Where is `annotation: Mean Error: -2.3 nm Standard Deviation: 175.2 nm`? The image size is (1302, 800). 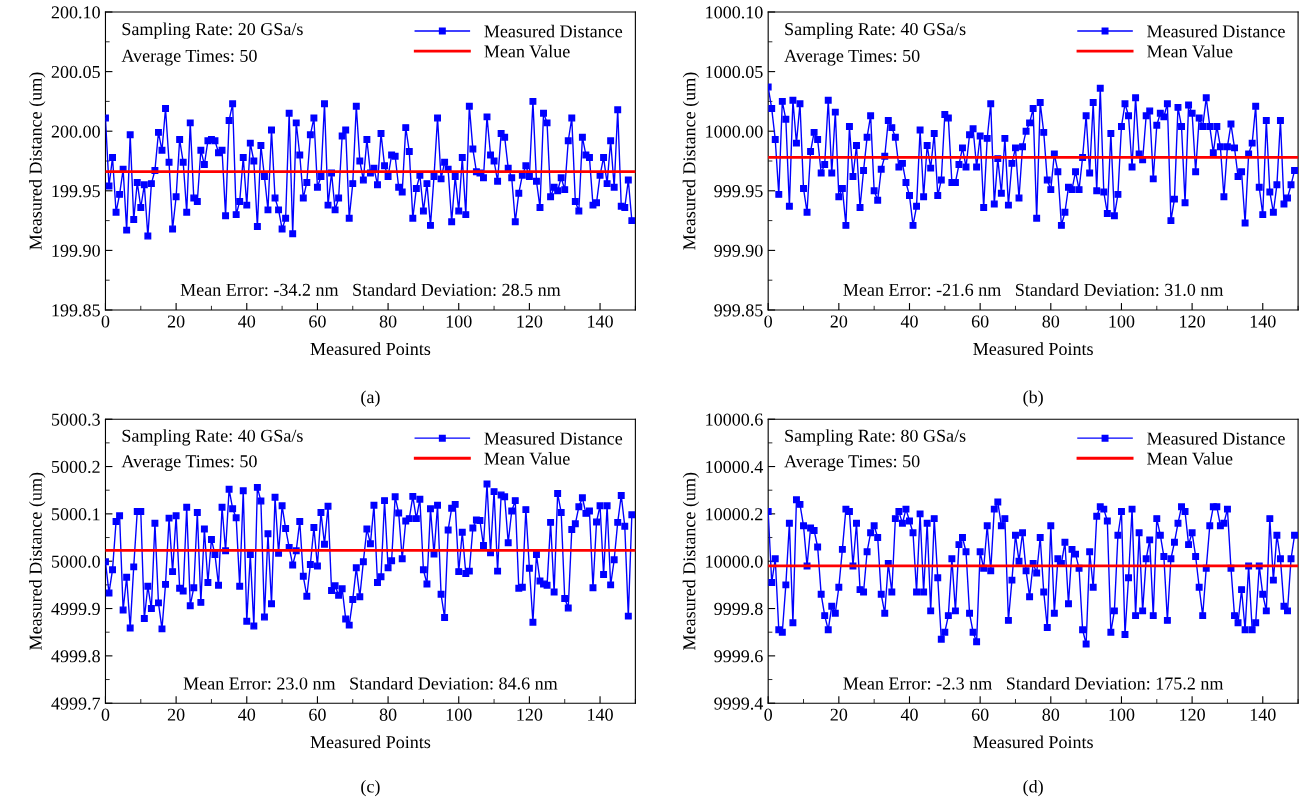 annotation: Mean Error: -2.3 nm Standard Deviation: 175.2 nm is located at coordinates (1033, 683).